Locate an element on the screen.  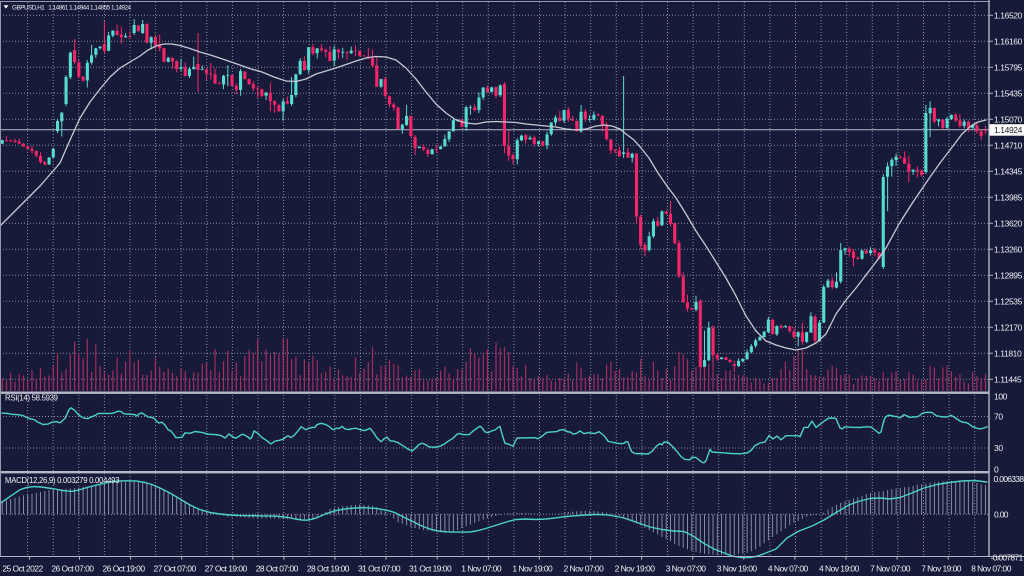
svg-text: 100 is located at coordinates (1001, 397).